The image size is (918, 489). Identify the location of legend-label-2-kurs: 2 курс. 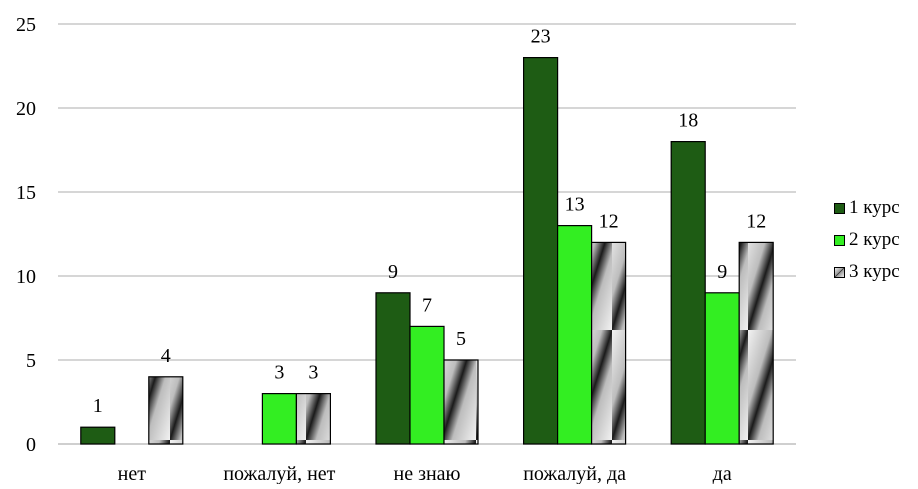
(874, 239).